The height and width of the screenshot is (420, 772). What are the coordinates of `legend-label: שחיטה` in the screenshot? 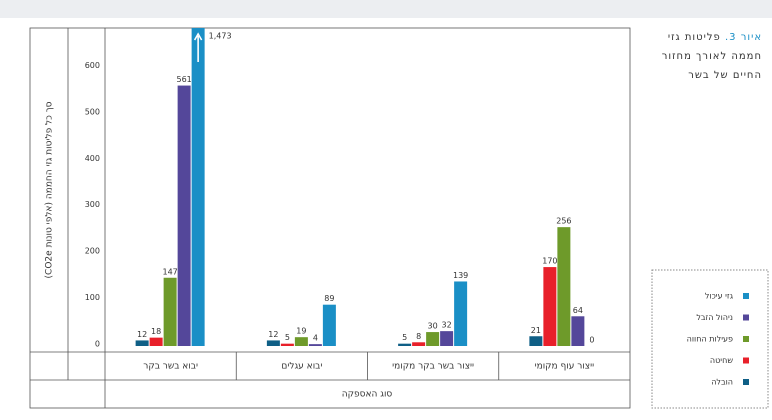 It's located at (721, 360).